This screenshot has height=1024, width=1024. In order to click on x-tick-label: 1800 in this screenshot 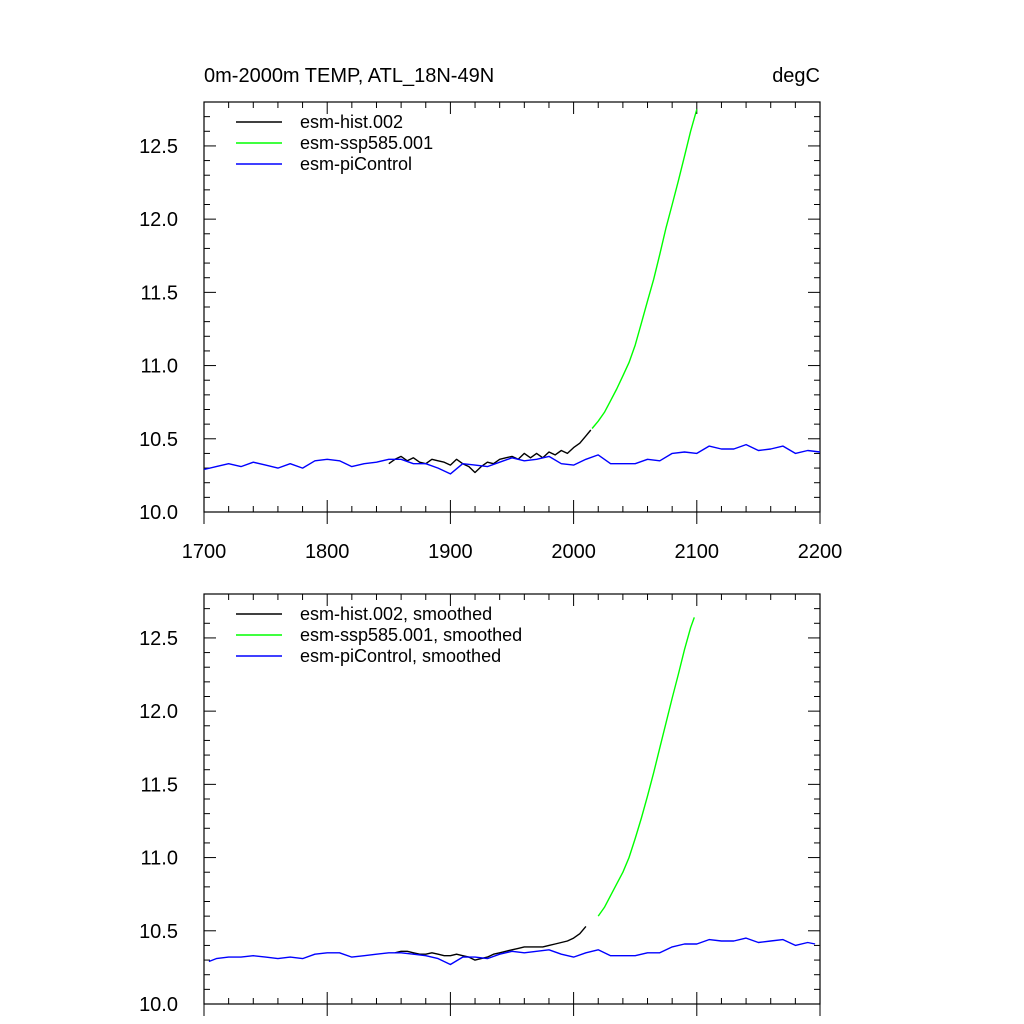, I will do `click(327, 552)`.